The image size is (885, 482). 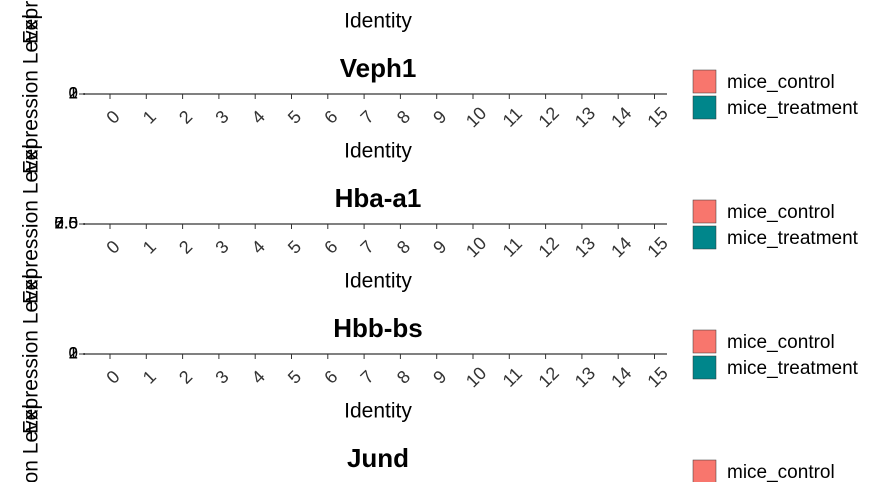 I want to click on y-tick-label: 0.0, so click(x=66, y=222).